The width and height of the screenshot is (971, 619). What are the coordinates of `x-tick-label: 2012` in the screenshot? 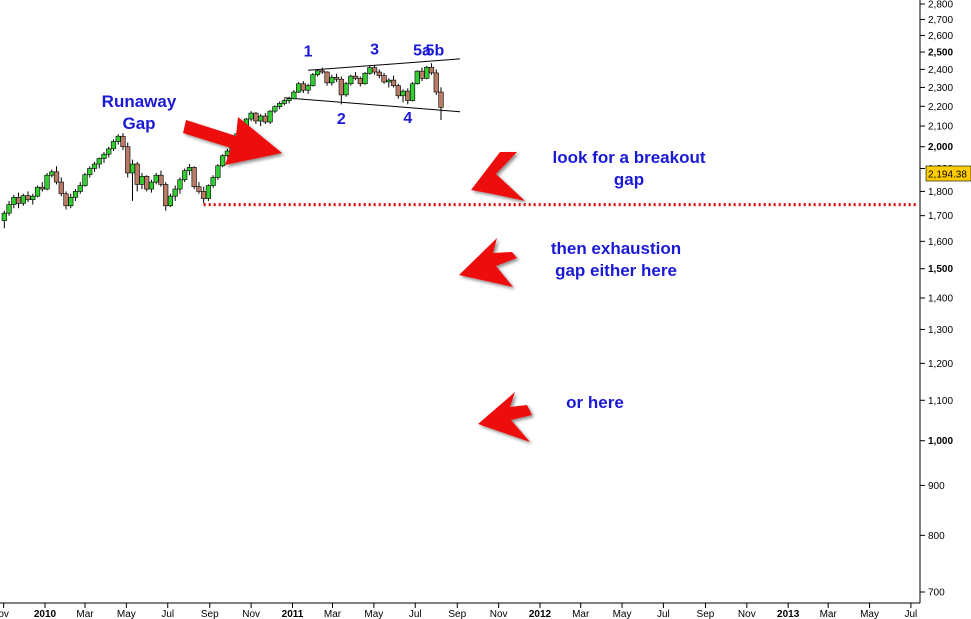 It's located at (540, 614).